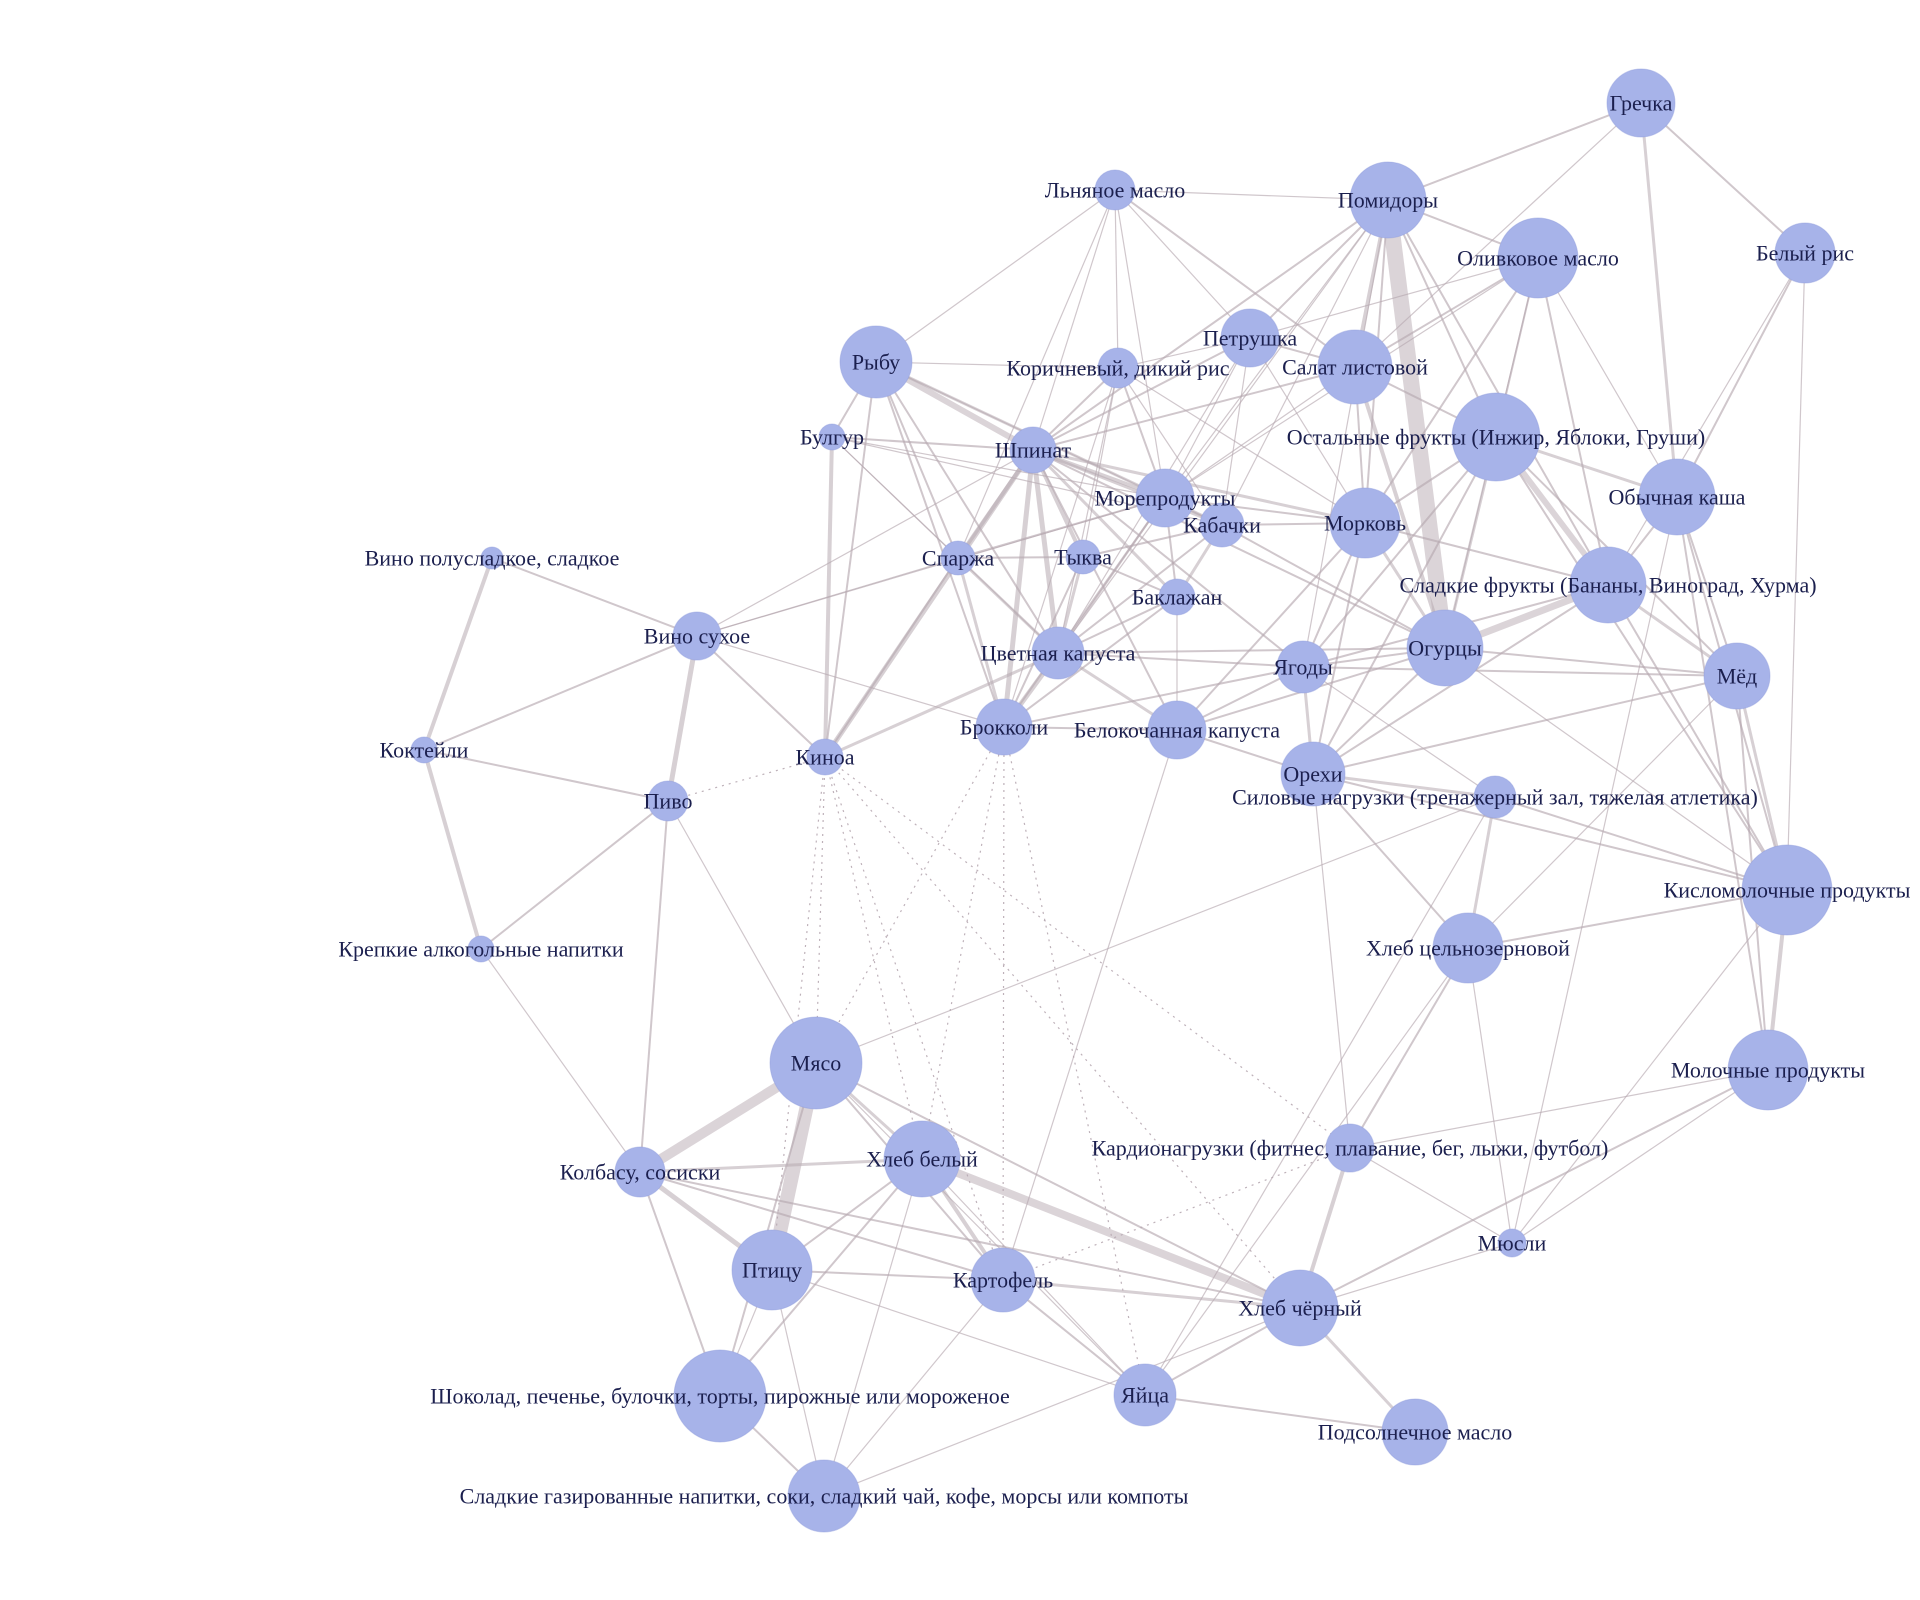  Describe the element at coordinates (1303, 667) in the screenshot. I see `graph-node-berries` at that location.